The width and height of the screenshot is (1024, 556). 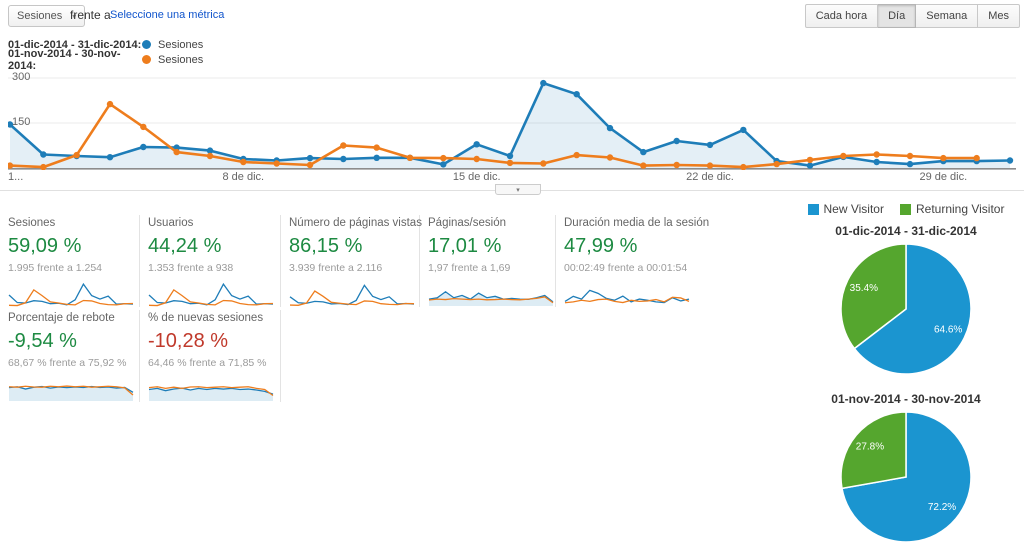 I want to click on scorecard-comparison: 00:02:49 frente a 00:01:54, so click(x=626, y=268).